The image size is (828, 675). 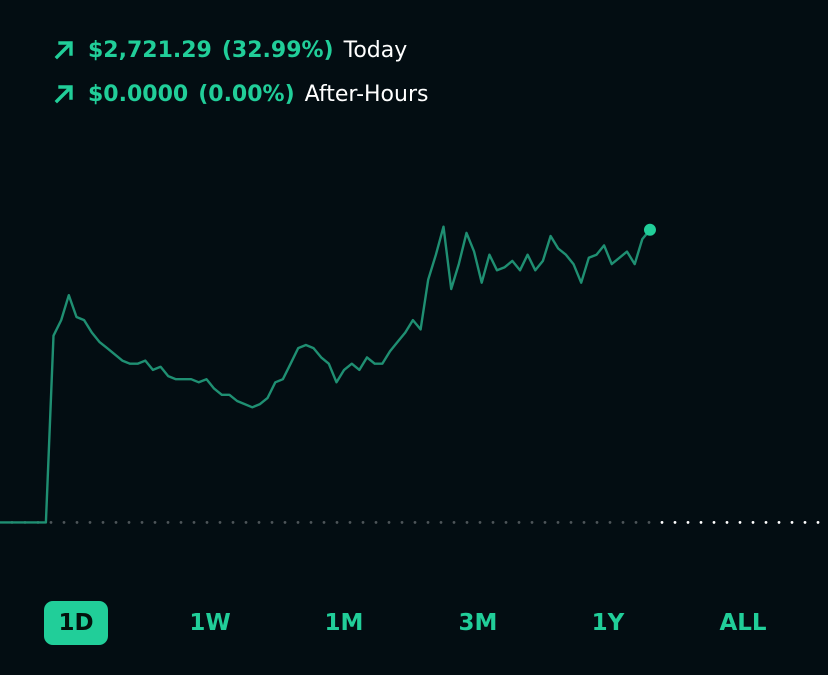 I want to click on range-button-1y: 1Y, so click(x=608, y=623).